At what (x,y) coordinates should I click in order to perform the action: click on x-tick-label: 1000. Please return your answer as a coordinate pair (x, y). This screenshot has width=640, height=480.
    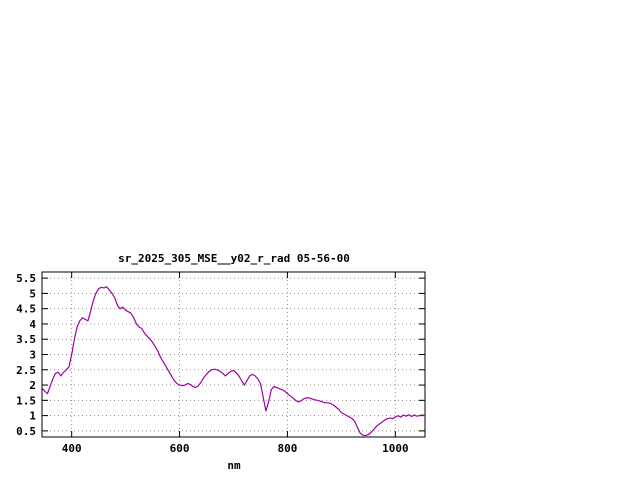
    Looking at the image, I should click on (395, 448).